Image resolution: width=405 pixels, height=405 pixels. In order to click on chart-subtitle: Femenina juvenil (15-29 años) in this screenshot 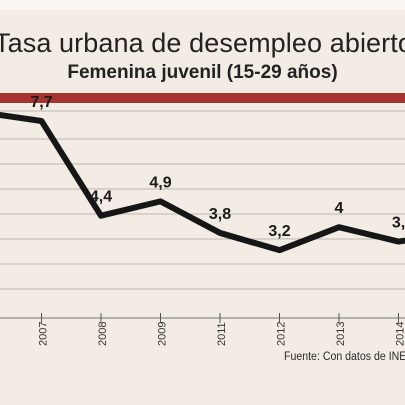, I will do `click(202, 72)`.